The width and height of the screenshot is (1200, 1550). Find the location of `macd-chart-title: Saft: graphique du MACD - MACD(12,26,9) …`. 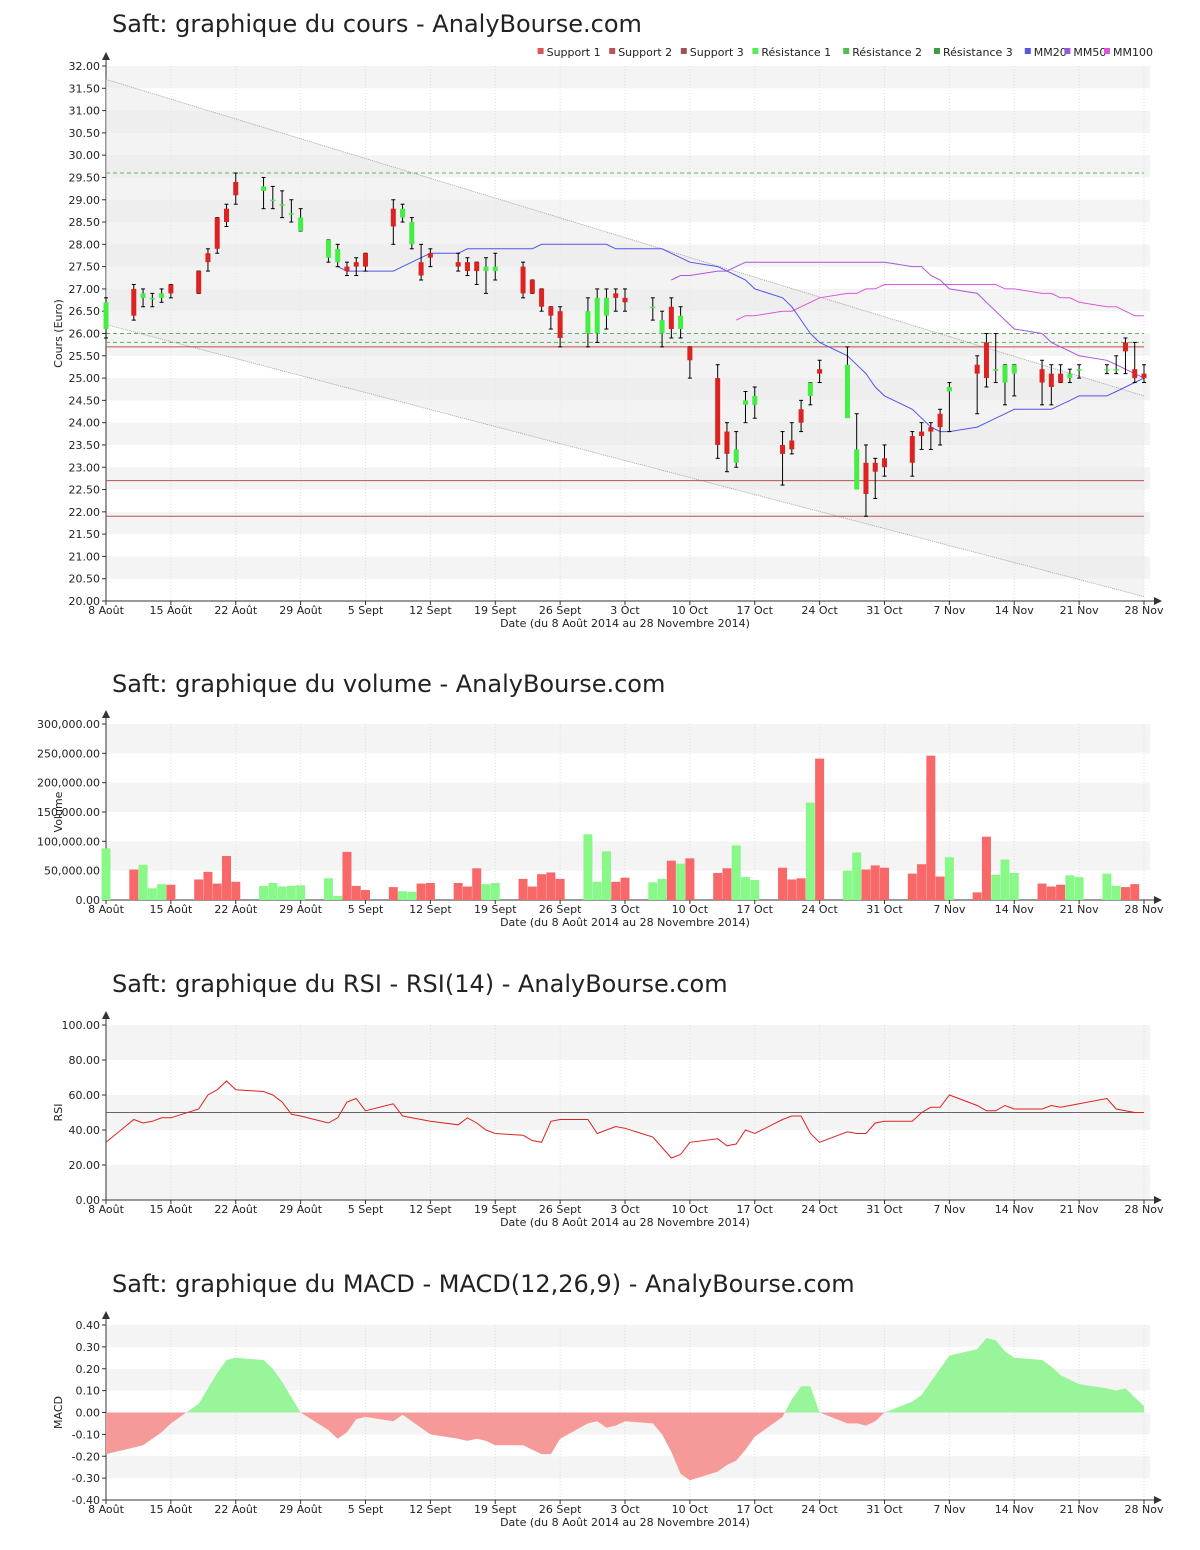

macd-chart-title: Saft: graphique du MACD - MACD(12,26,9) … is located at coordinates (483, 1284).